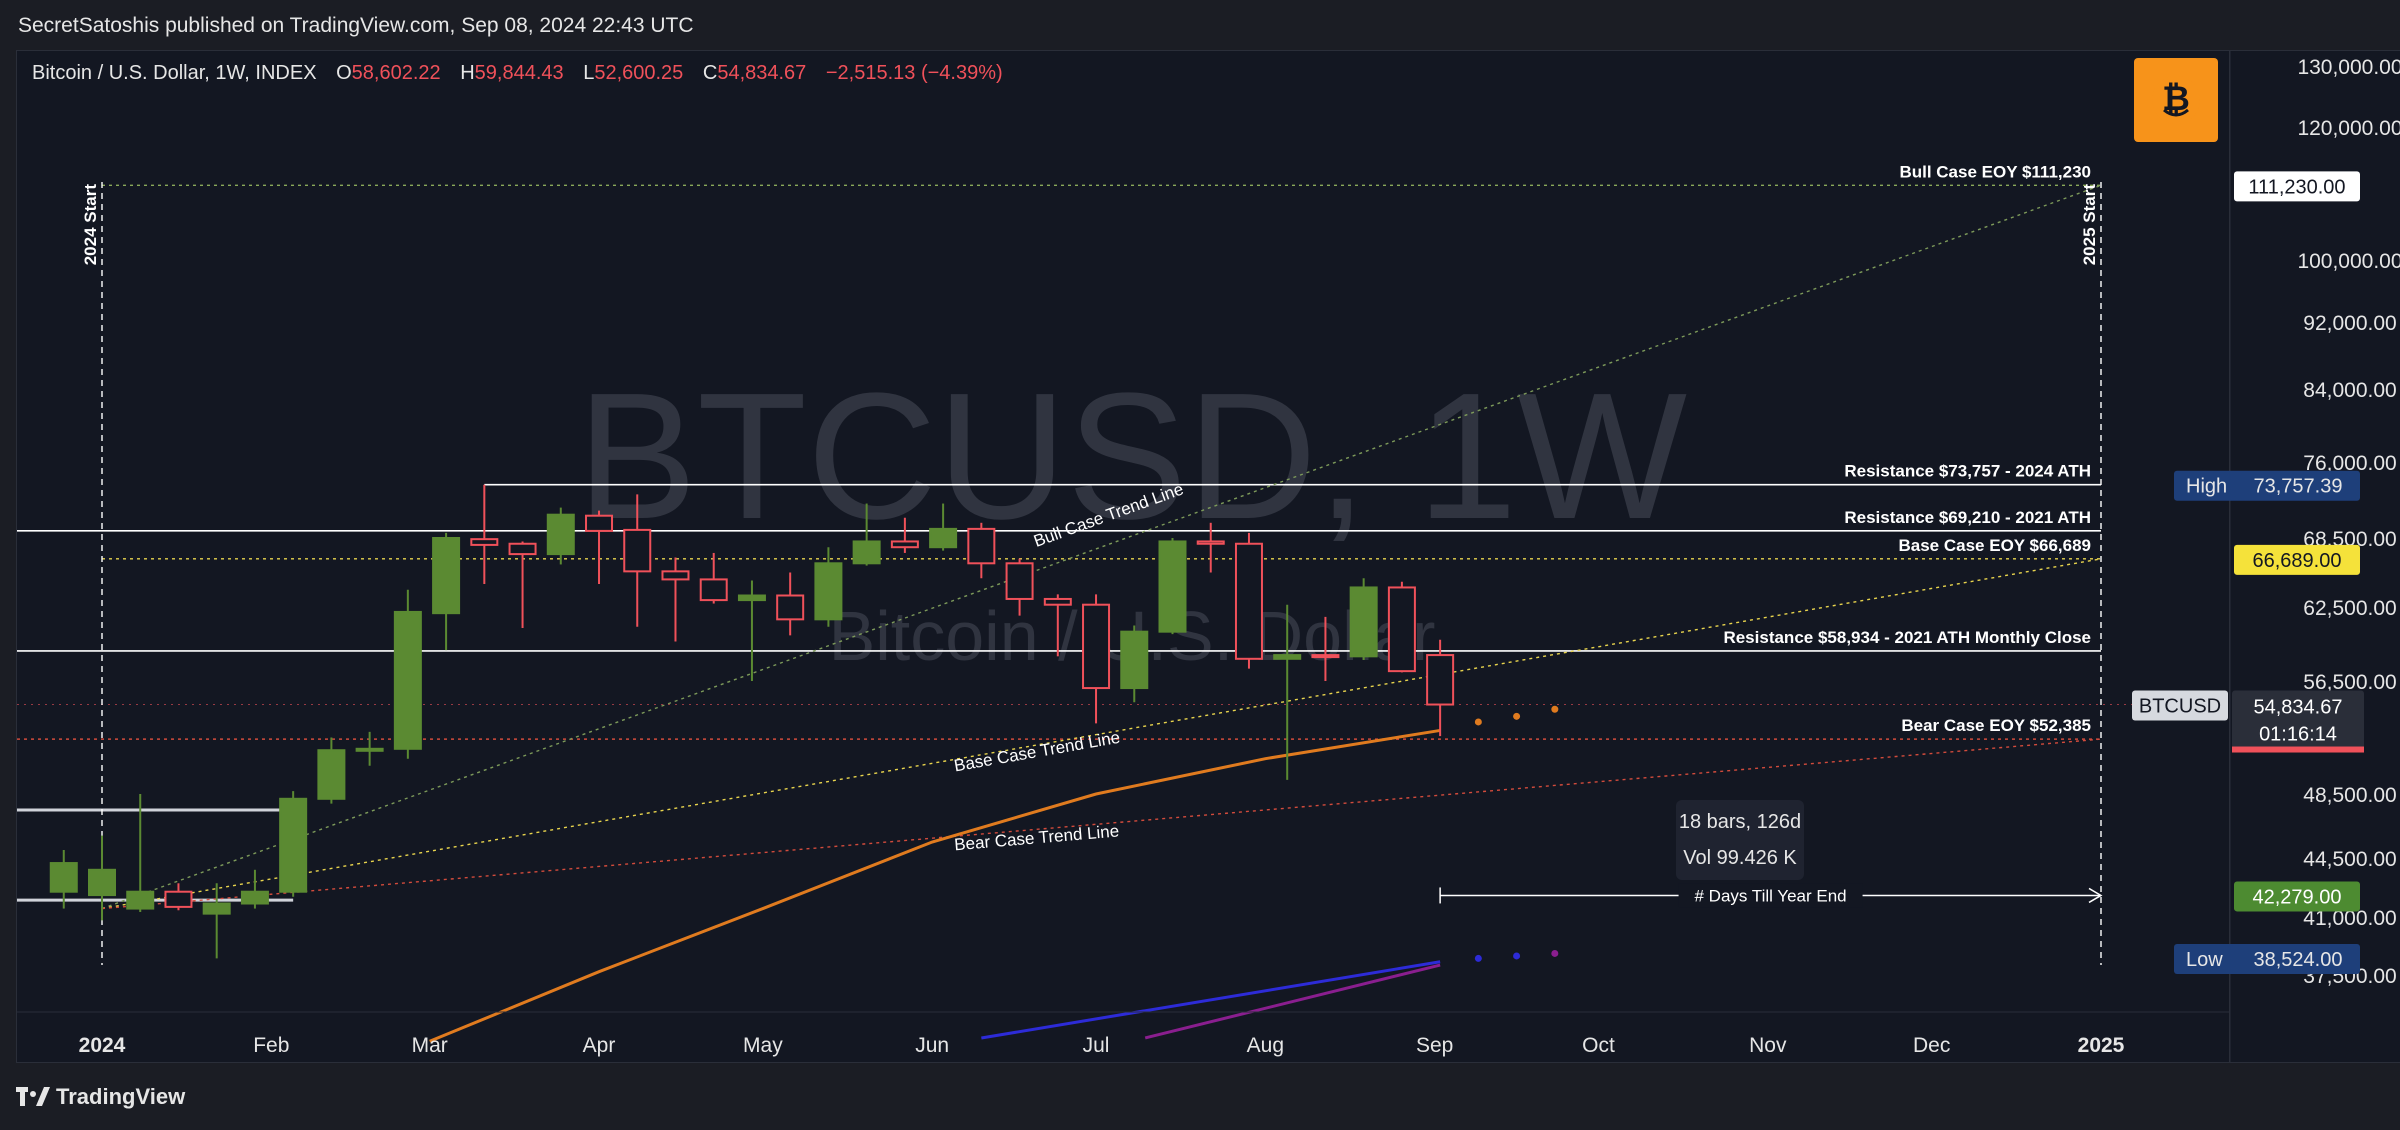 This screenshot has width=2400, height=1130. What do you see at coordinates (33, 1096) in the screenshot?
I see `tradingview-logo-icon` at bounding box center [33, 1096].